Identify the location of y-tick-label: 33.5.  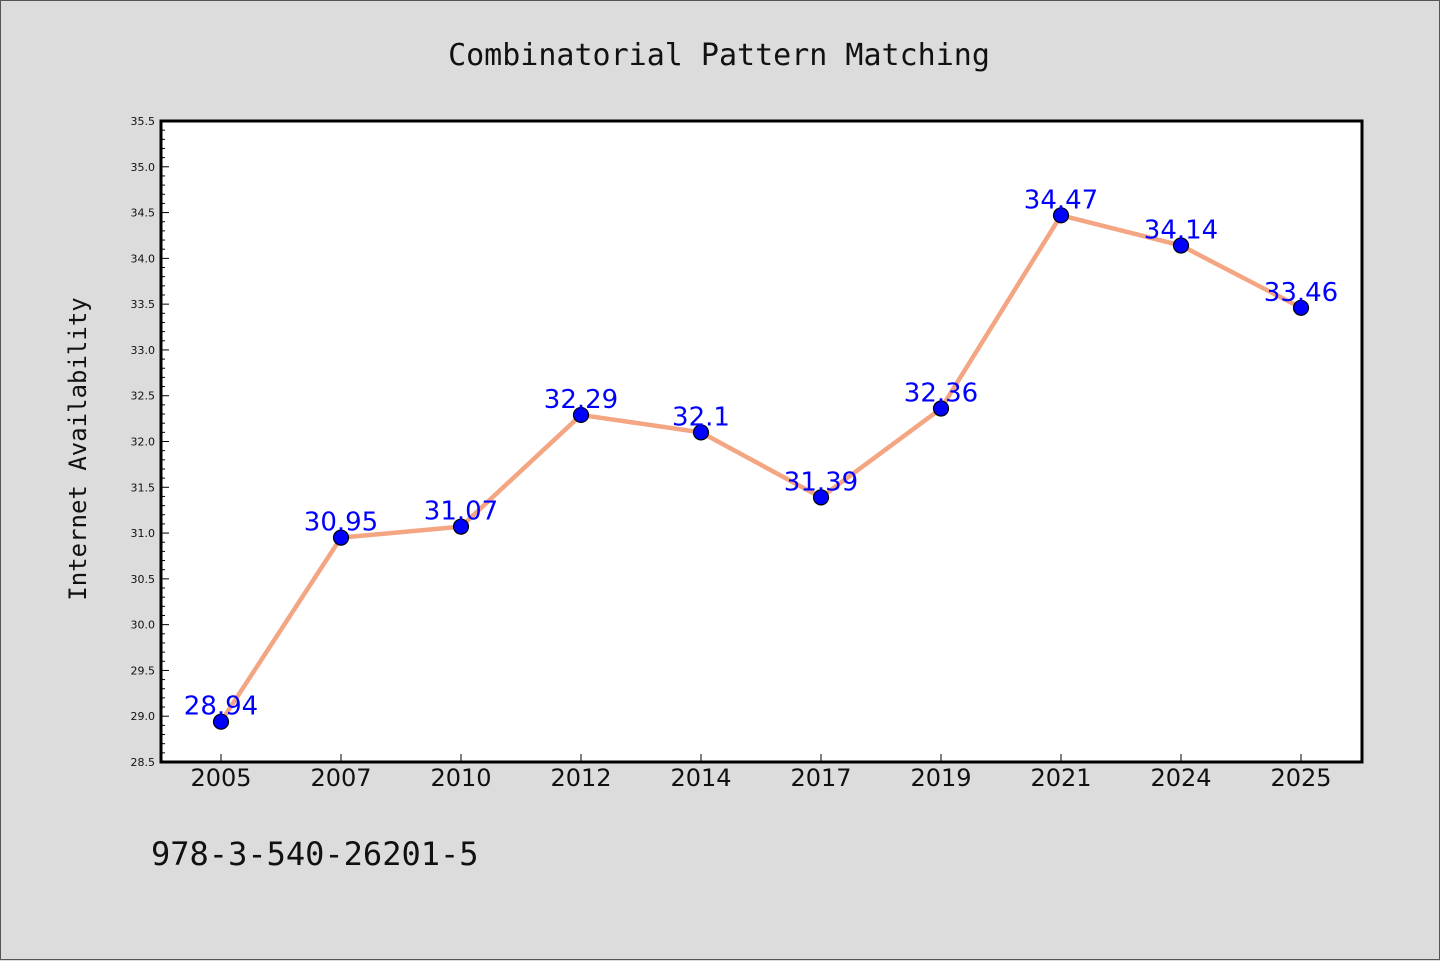
(143, 304).